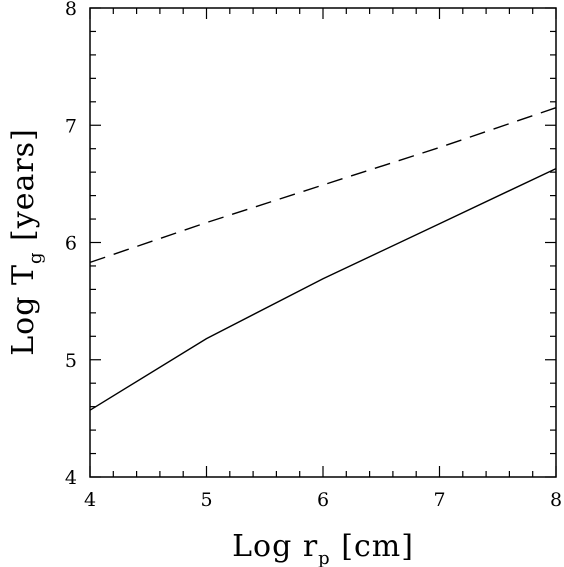 The width and height of the screenshot is (564, 567). Describe the element at coordinates (556, 500) in the screenshot. I see `x-tick-label: 8` at that location.